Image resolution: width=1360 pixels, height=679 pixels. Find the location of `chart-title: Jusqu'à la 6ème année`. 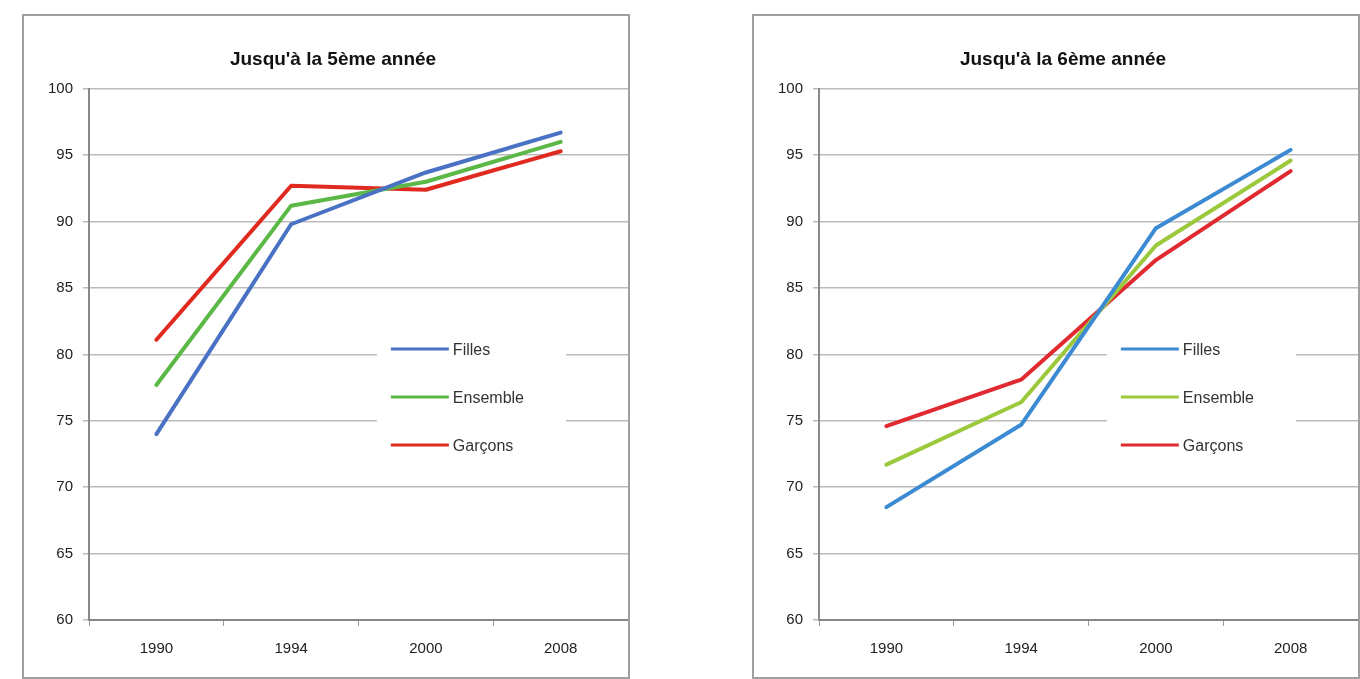

chart-title: Jusqu'à la 6ème année is located at coordinates (1063, 58).